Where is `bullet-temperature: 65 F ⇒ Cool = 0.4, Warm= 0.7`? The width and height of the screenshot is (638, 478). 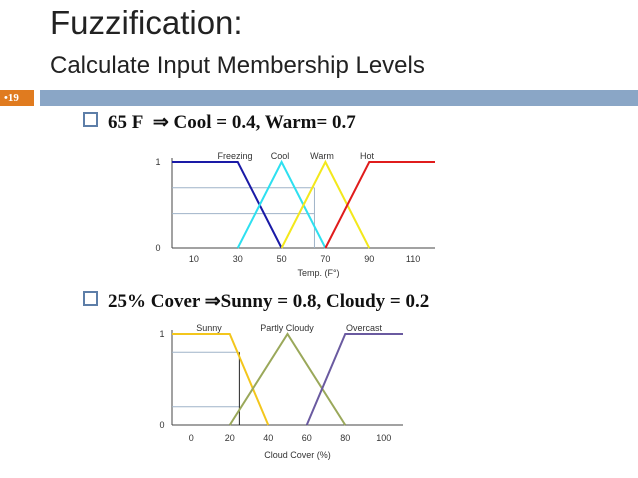 bullet-temperature: 65 F ⇒ Cool = 0.4, Warm= 0.7 is located at coordinates (219, 122).